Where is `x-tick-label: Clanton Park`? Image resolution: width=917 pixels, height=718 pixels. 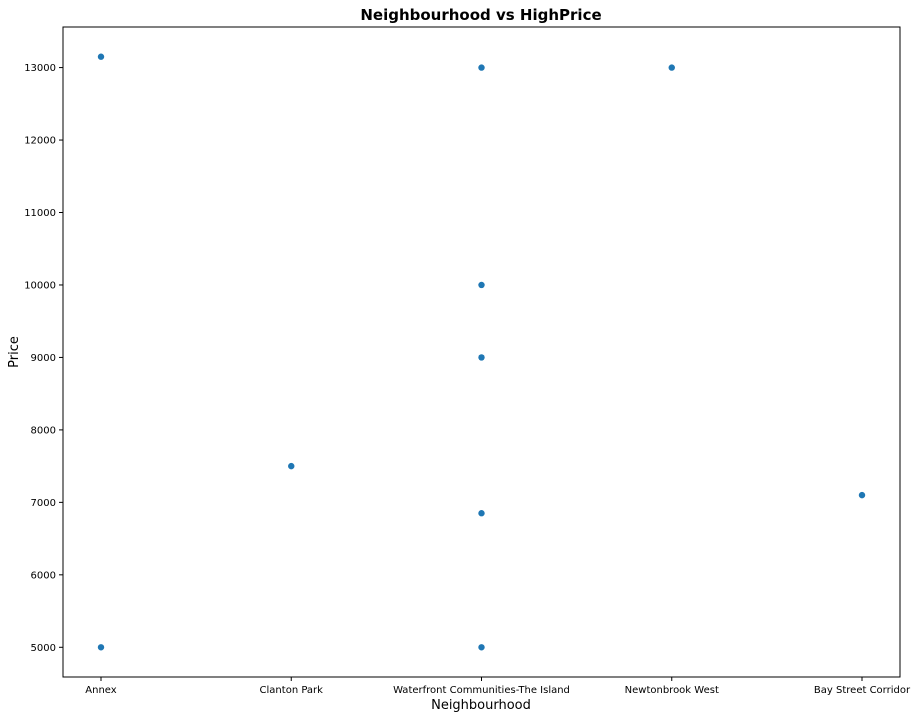 x-tick-label: Clanton Park is located at coordinates (292, 690).